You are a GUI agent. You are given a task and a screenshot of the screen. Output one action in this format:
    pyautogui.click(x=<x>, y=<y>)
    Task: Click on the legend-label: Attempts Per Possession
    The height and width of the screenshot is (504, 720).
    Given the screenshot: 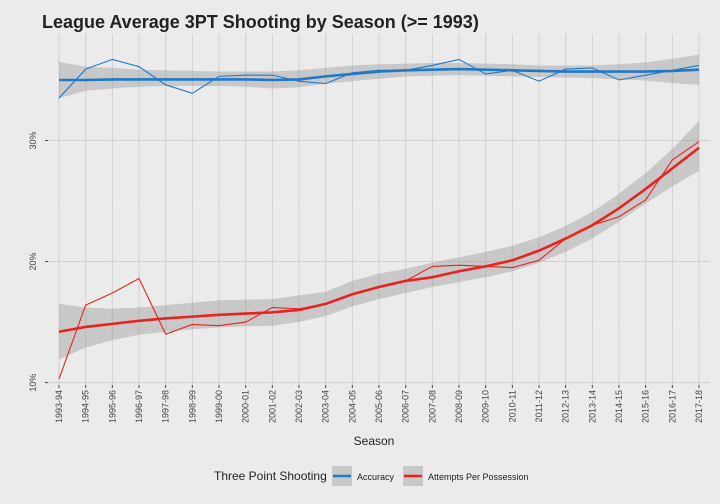 What is the action you would take?
    pyautogui.click(x=478, y=477)
    